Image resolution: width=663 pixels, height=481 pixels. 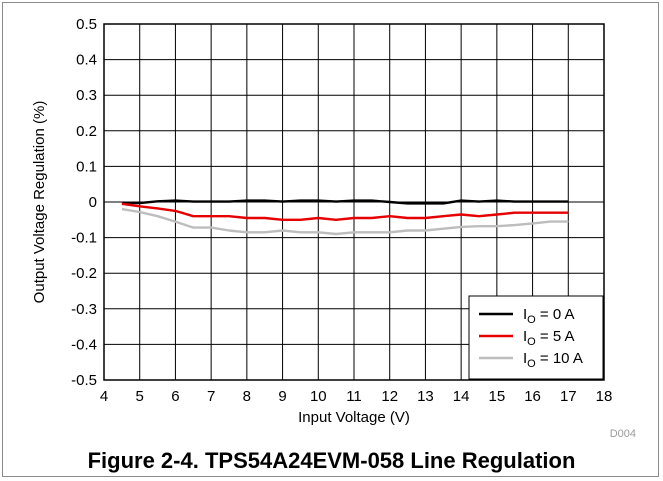 I want to click on x-tick-label: 8, so click(x=247, y=396).